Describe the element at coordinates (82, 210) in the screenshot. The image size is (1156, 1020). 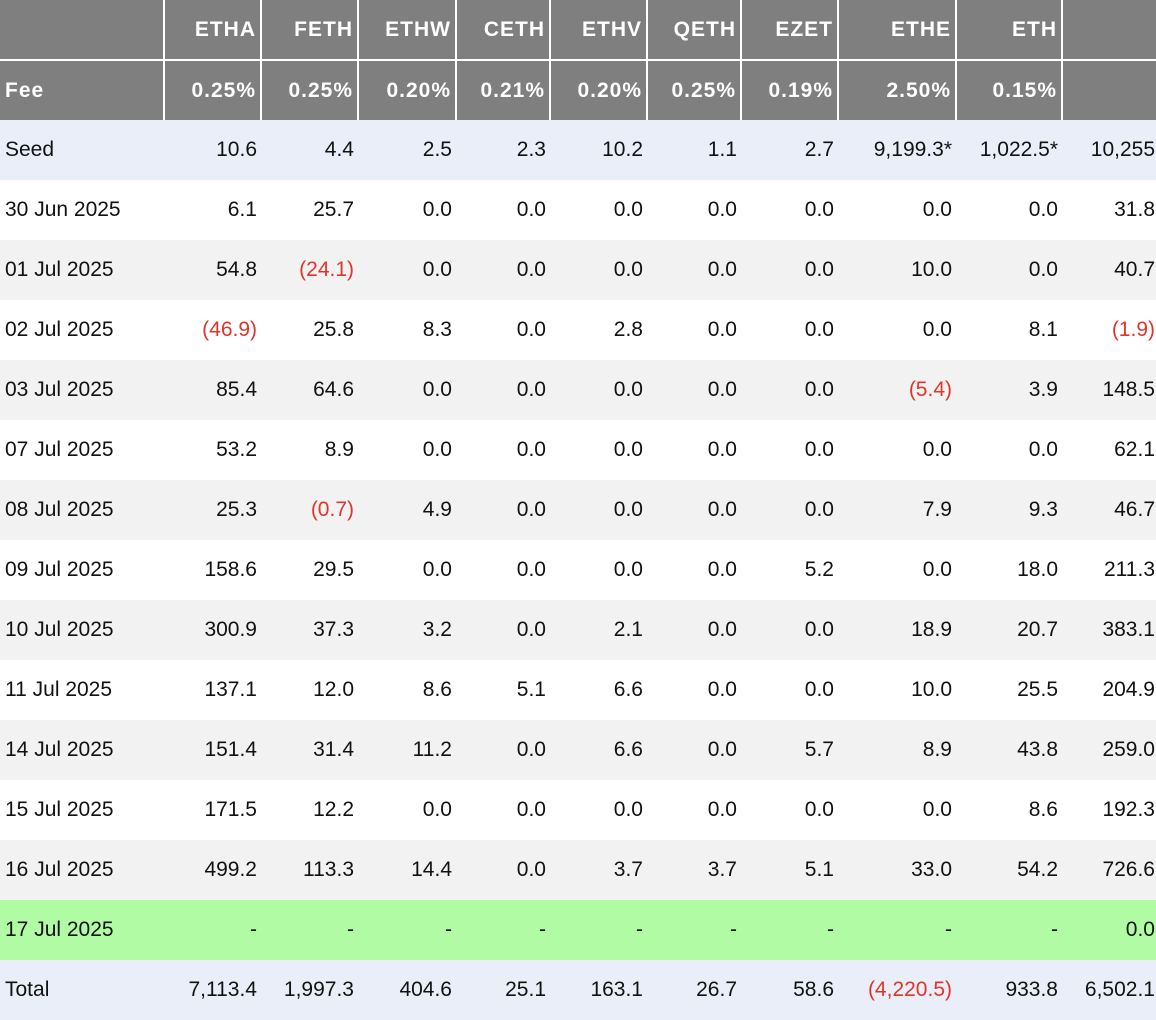
I see `row-label: 30 Jun 2025` at that location.